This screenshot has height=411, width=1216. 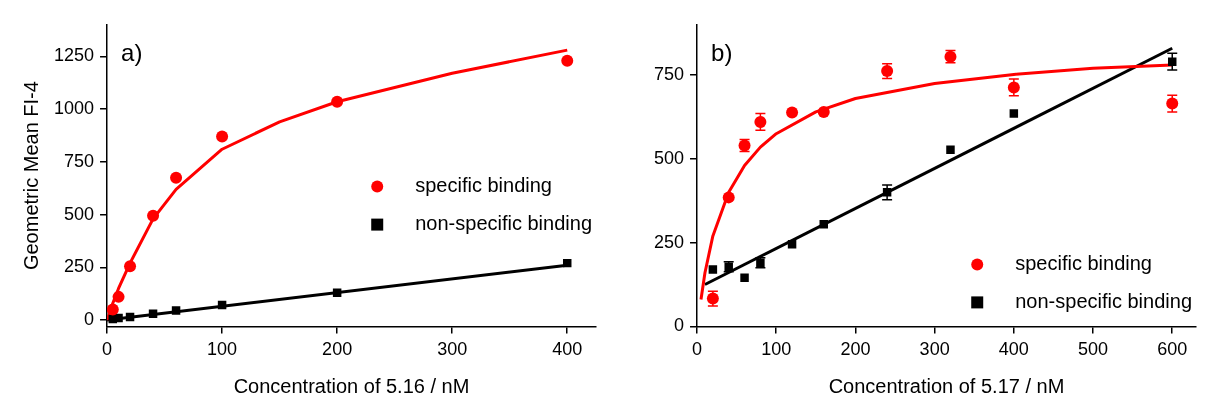 I want to click on x-axis-title: Concentration of 5.16 / nM, so click(x=351, y=385).